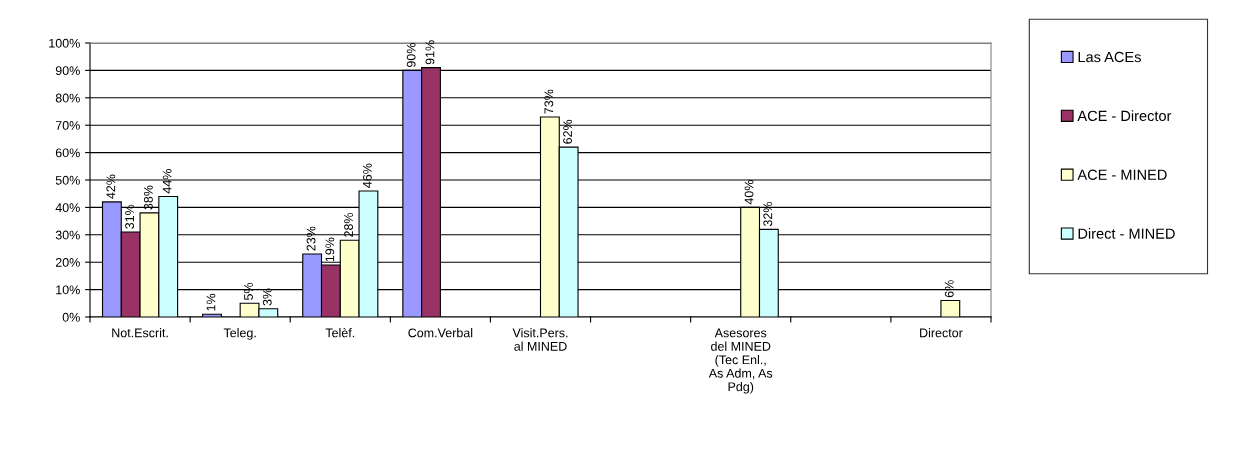 The height and width of the screenshot is (454, 1255). What do you see at coordinates (148, 197) in the screenshot?
I see `data-label: 38%` at bounding box center [148, 197].